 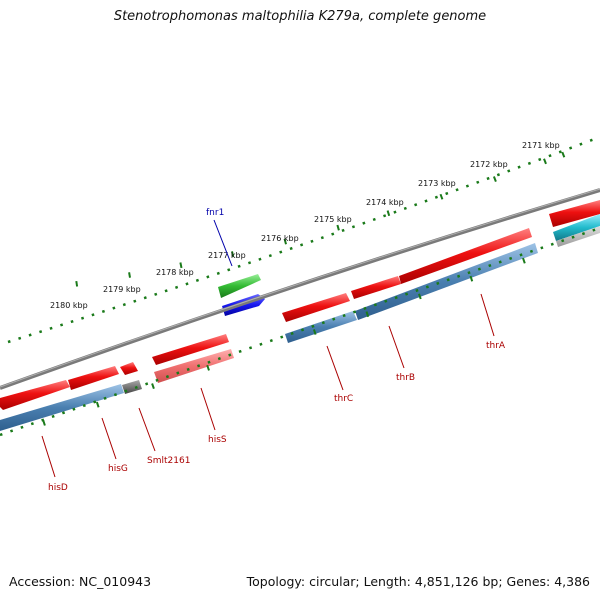 I want to click on scale-label: 2174 kbp, so click(x=385, y=202).